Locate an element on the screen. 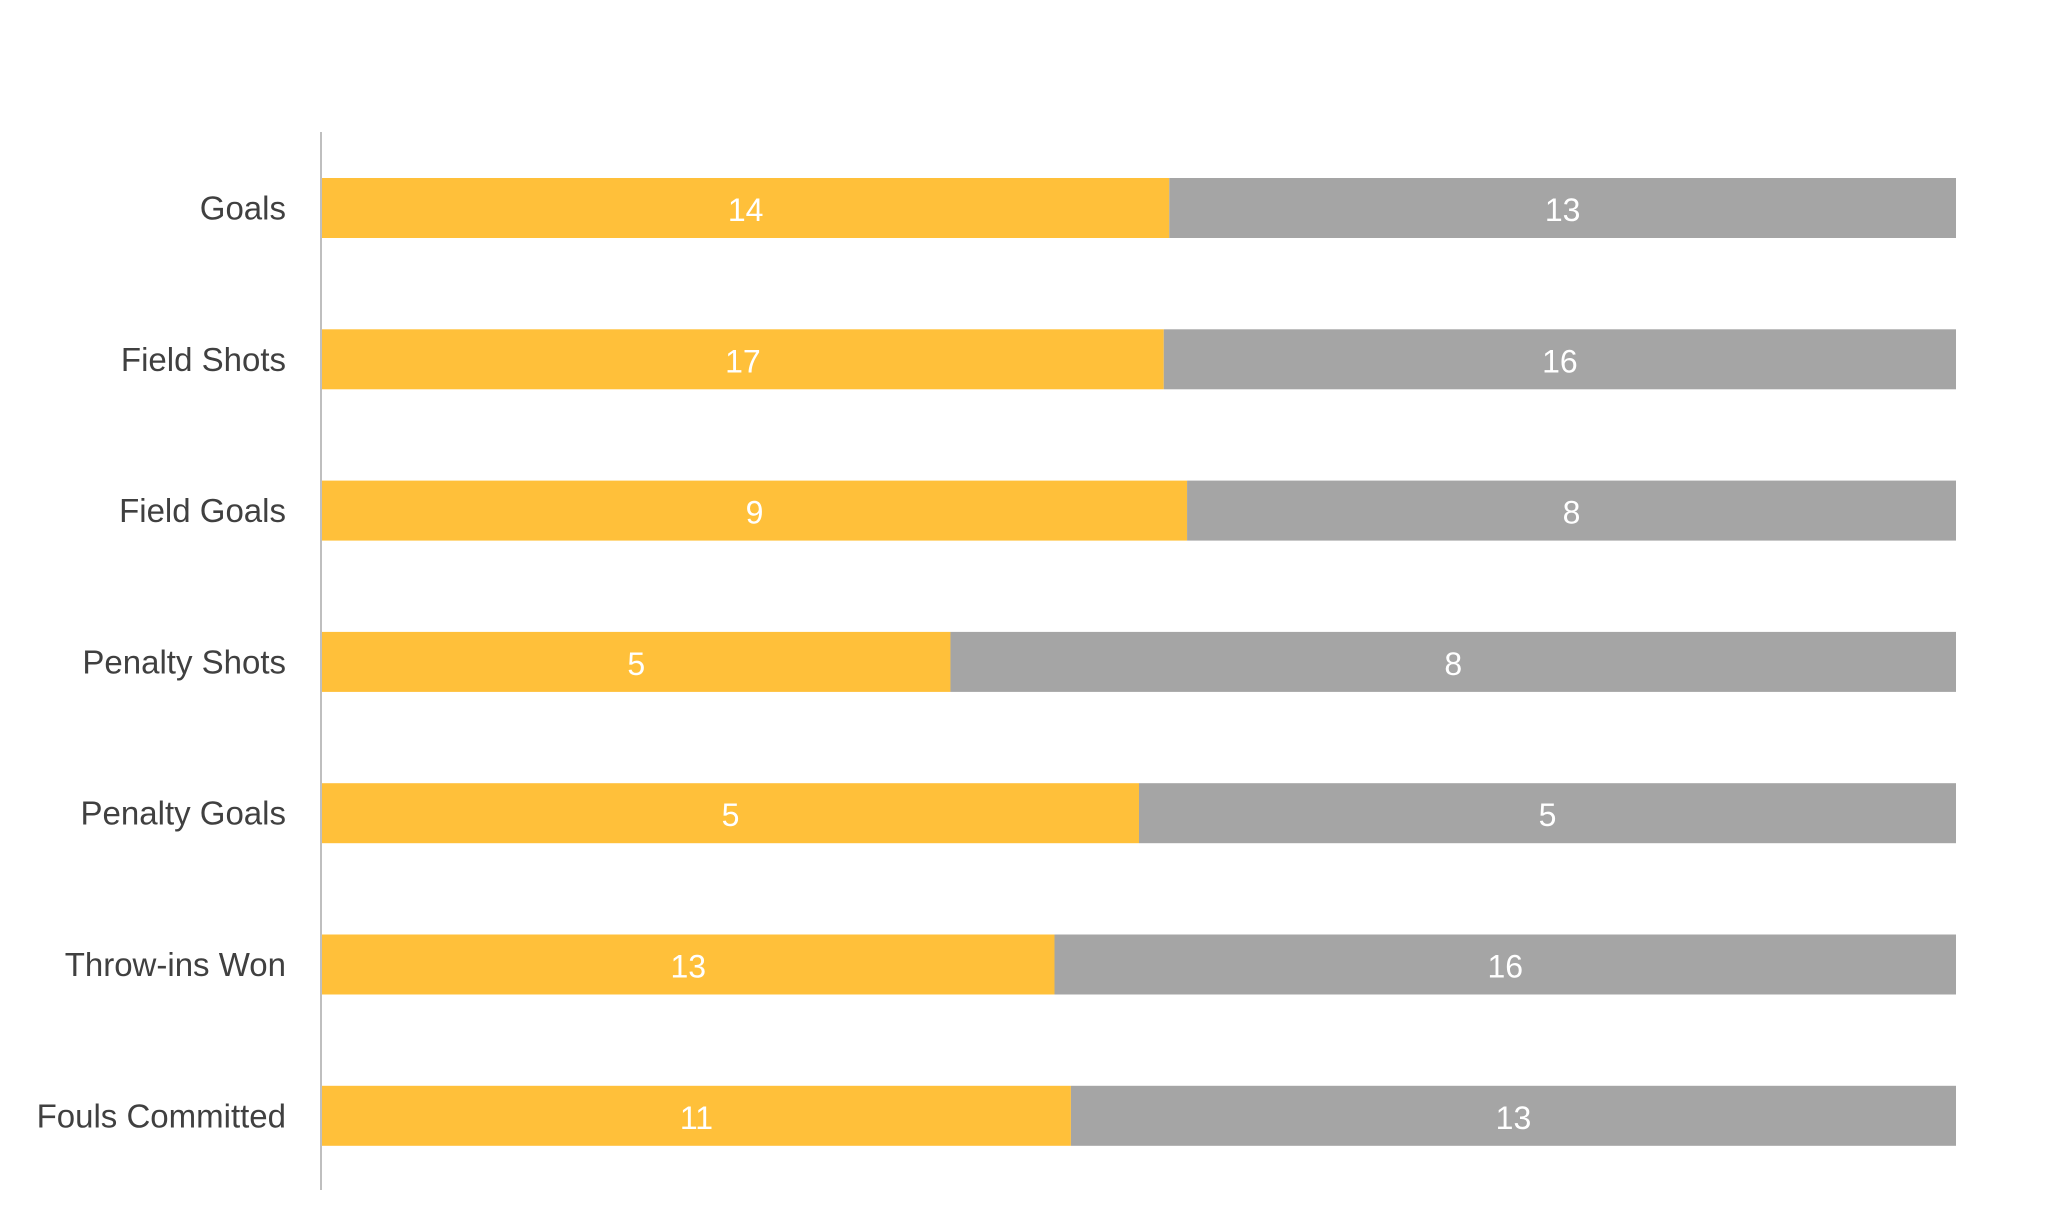 This screenshot has width=2051, height=1231. data-label: 14 is located at coordinates (746, 210).